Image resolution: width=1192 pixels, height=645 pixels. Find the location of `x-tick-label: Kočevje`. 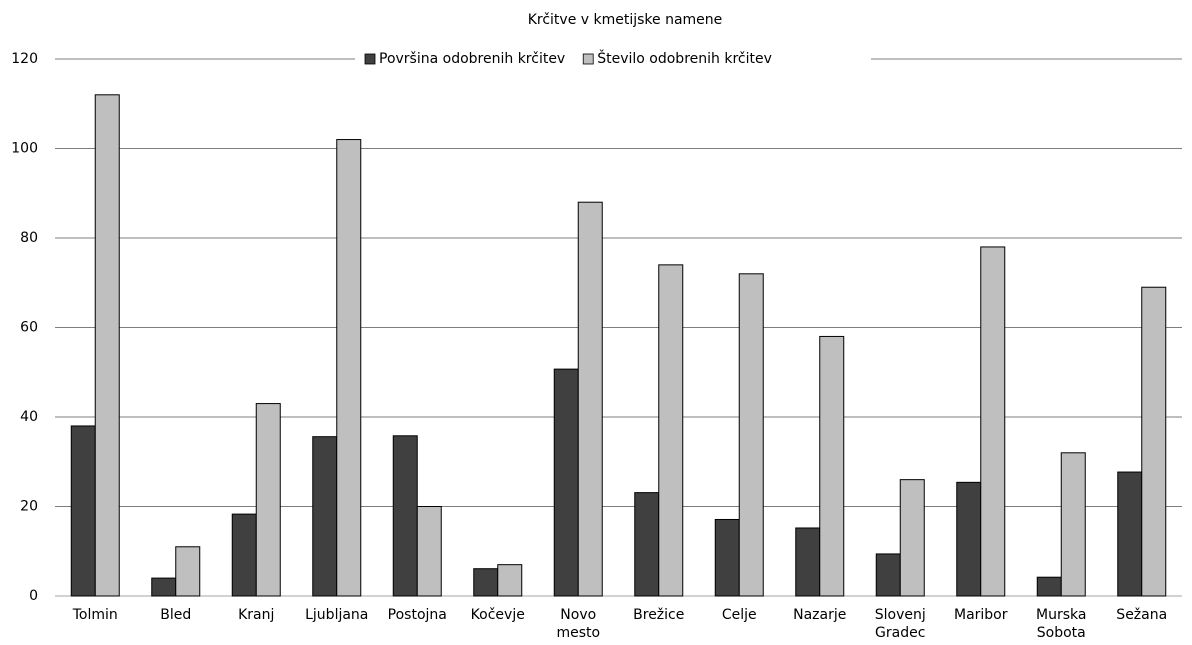

x-tick-label: Kočevje is located at coordinates (497, 615).